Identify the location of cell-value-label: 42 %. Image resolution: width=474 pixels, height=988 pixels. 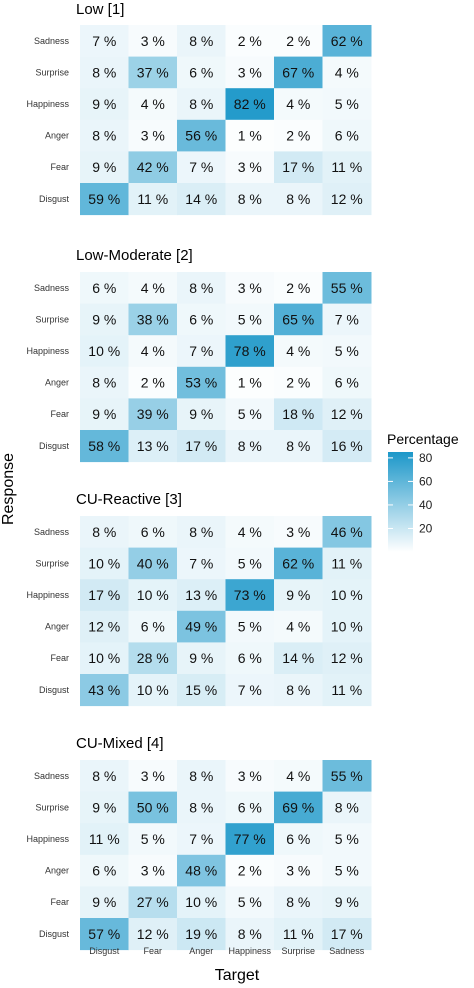
(153, 167).